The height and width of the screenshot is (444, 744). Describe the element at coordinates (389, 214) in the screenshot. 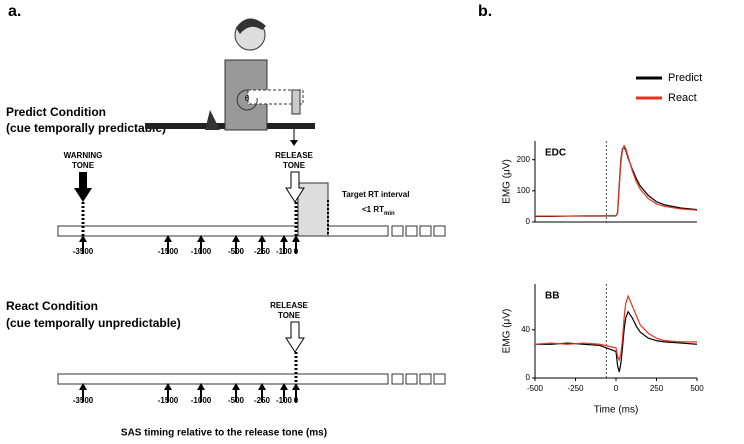

I see `interval-sub: min` at that location.